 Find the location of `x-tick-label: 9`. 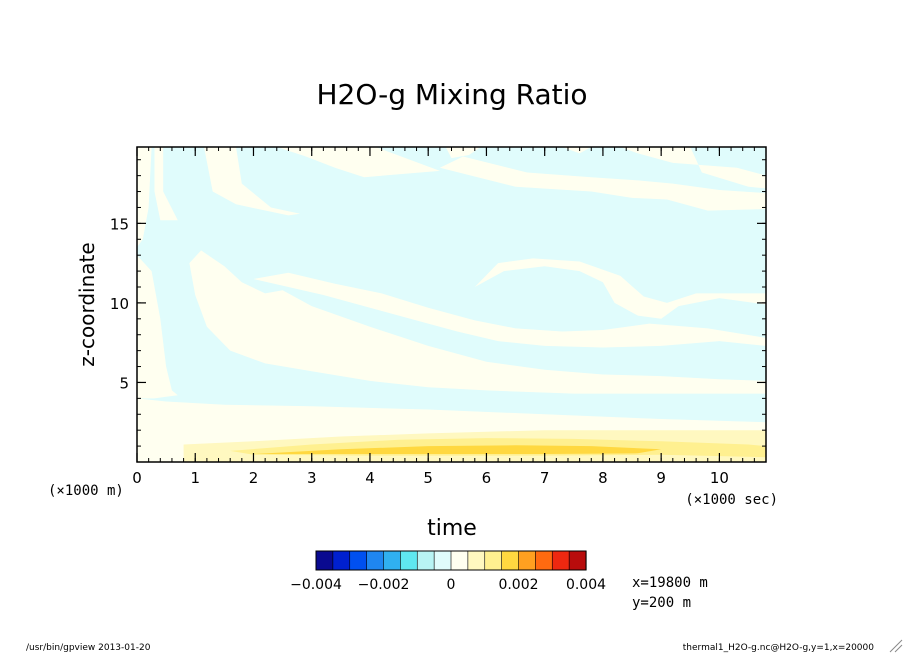

x-tick-label: 9 is located at coordinates (661, 478).